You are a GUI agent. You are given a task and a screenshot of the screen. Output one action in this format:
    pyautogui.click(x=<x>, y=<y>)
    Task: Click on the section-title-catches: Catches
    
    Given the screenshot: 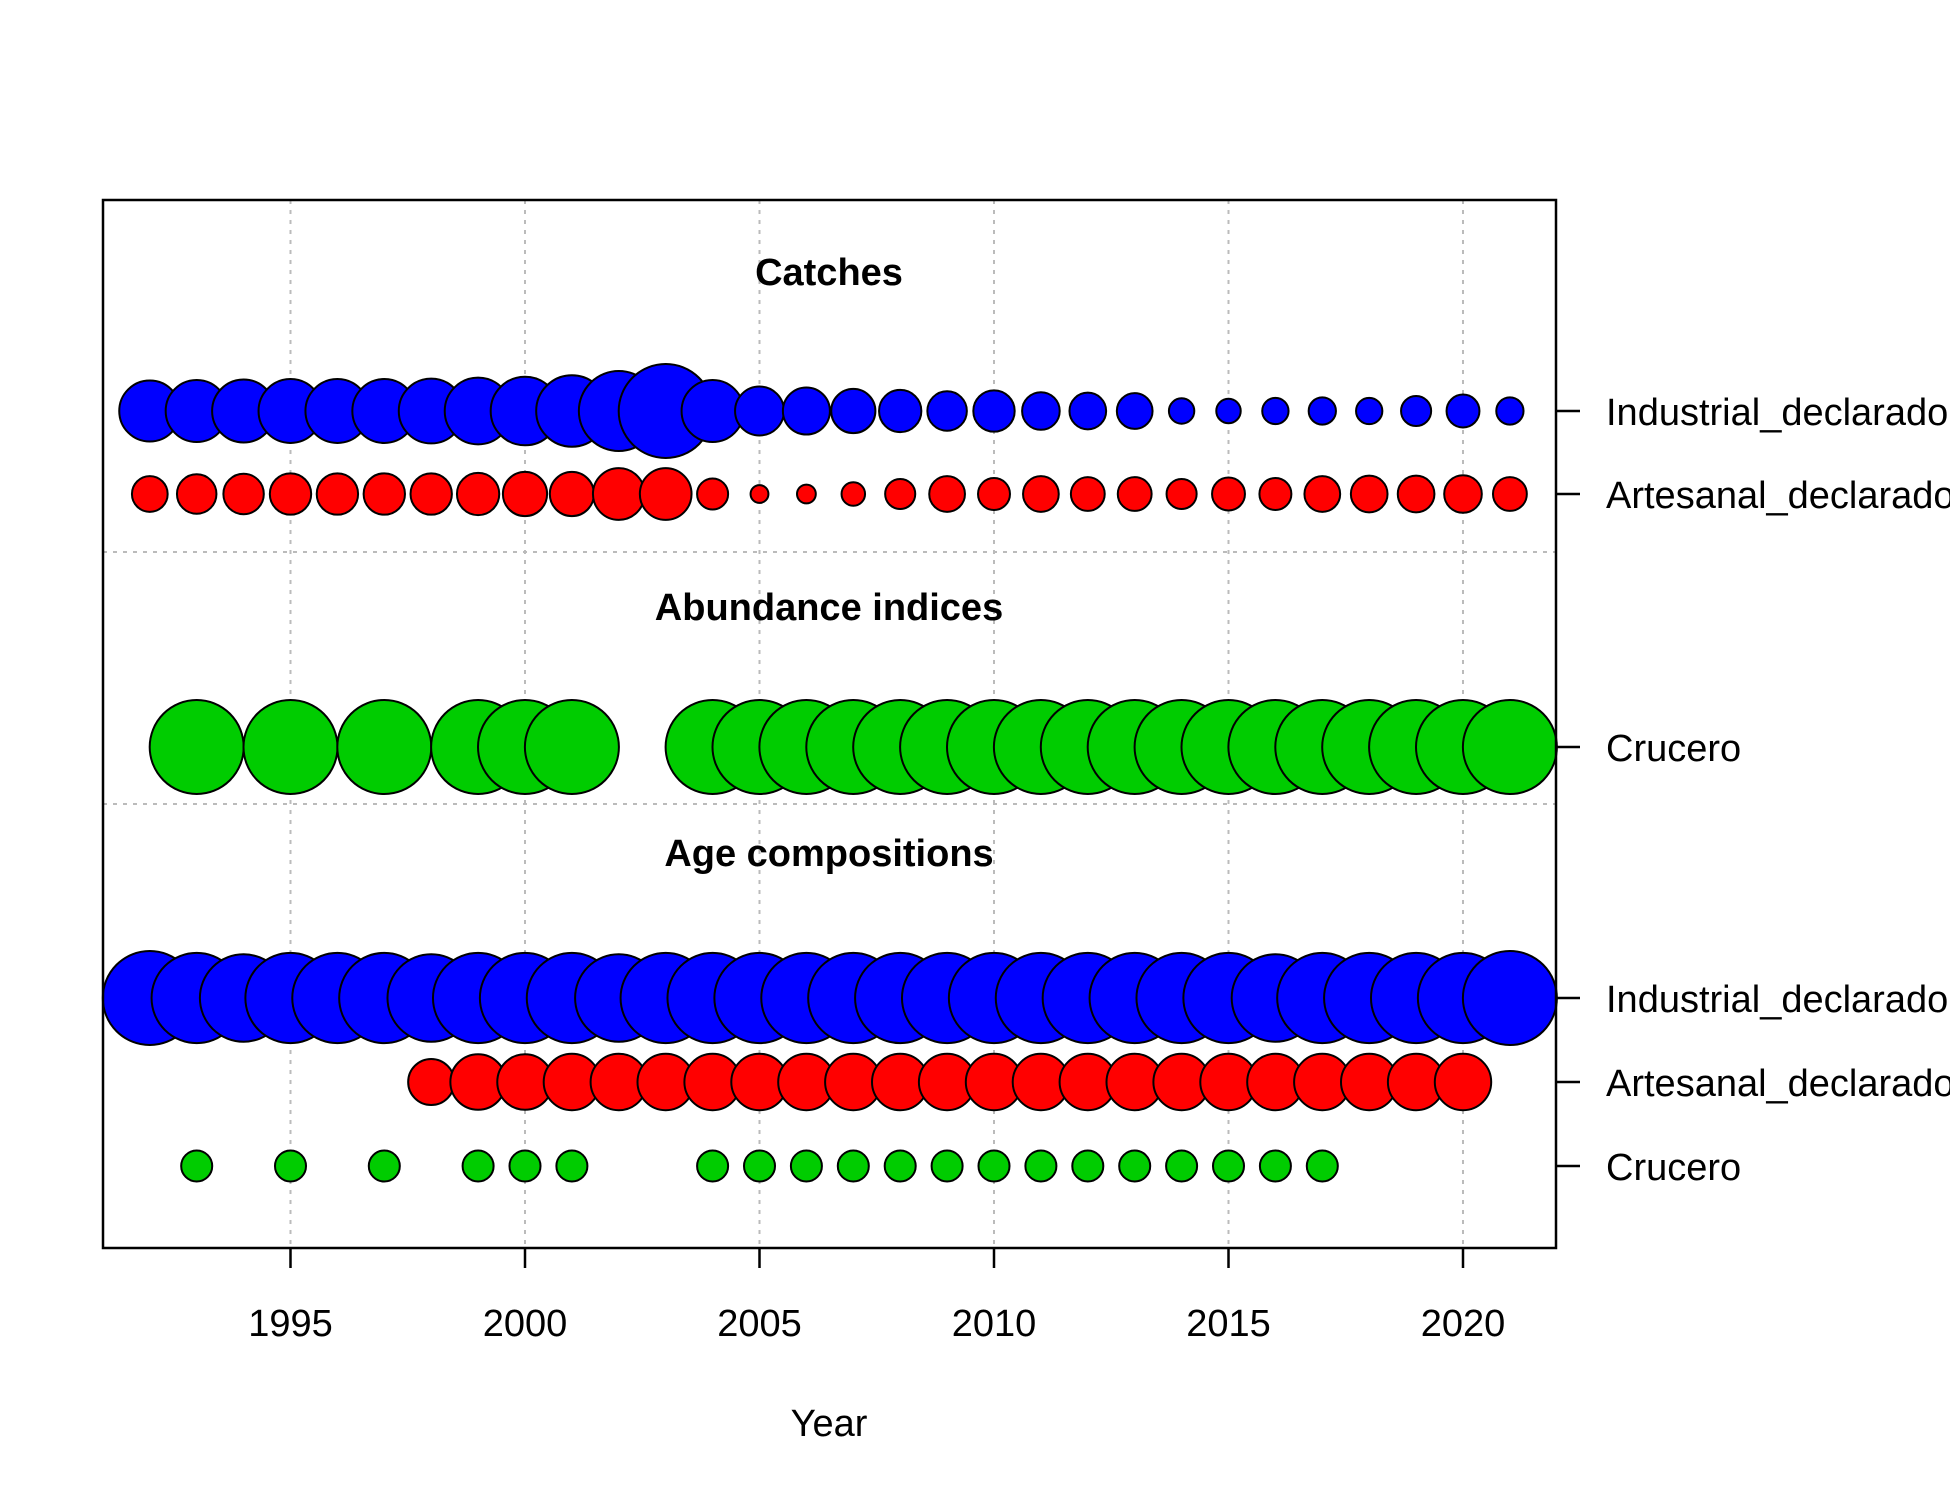 What is the action you would take?
    pyautogui.click(x=829, y=273)
    